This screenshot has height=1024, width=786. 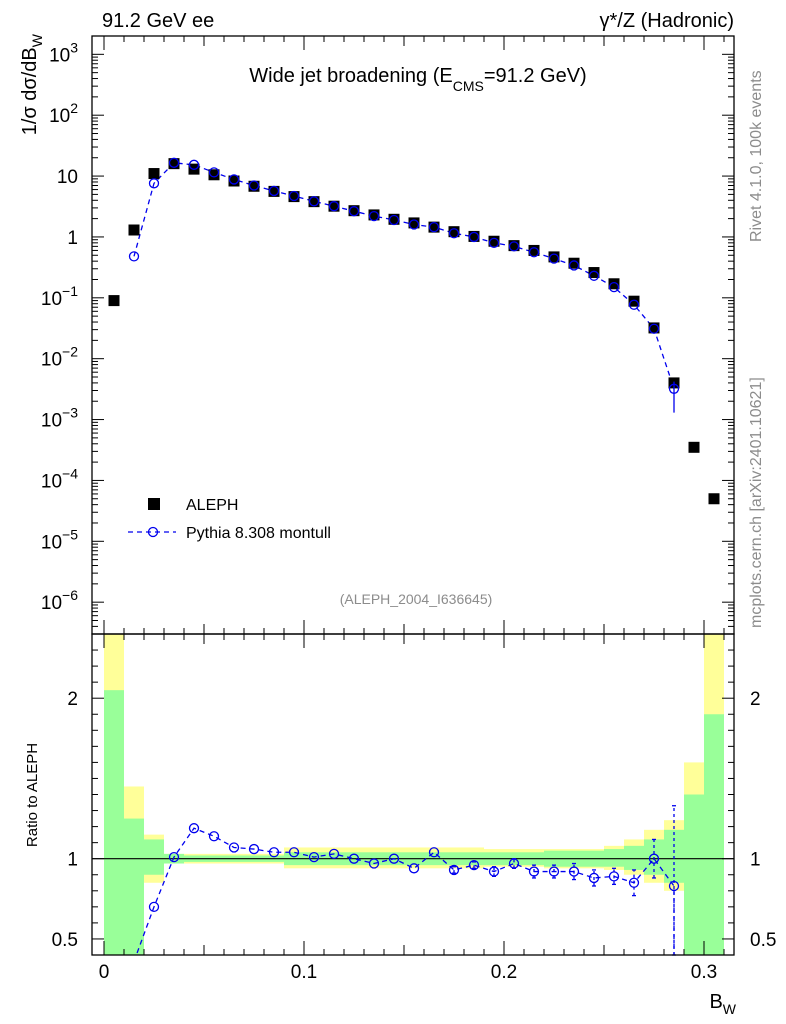 I want to click on legend-label-aleph: ALEPH, so click(x=212, y=505).